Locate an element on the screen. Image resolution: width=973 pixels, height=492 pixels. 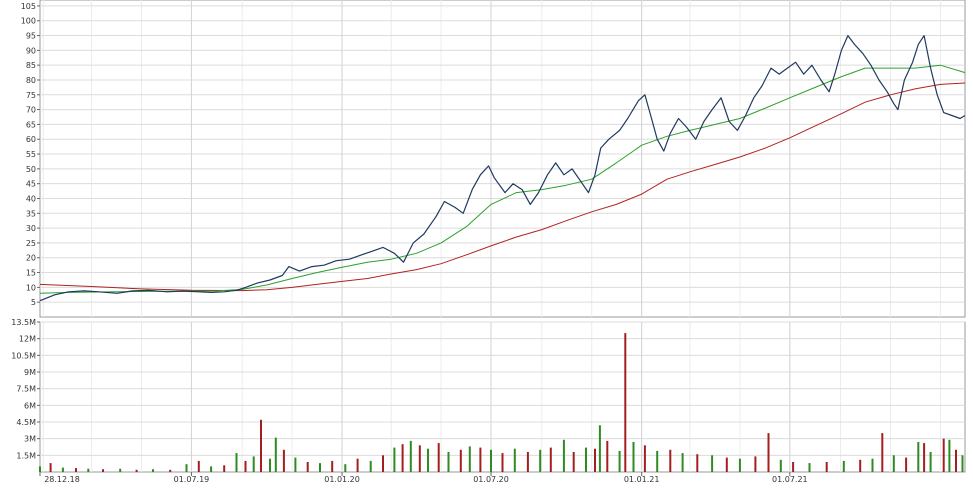
volume-y-tick-label: 9M is located at coordinates (30, 372).